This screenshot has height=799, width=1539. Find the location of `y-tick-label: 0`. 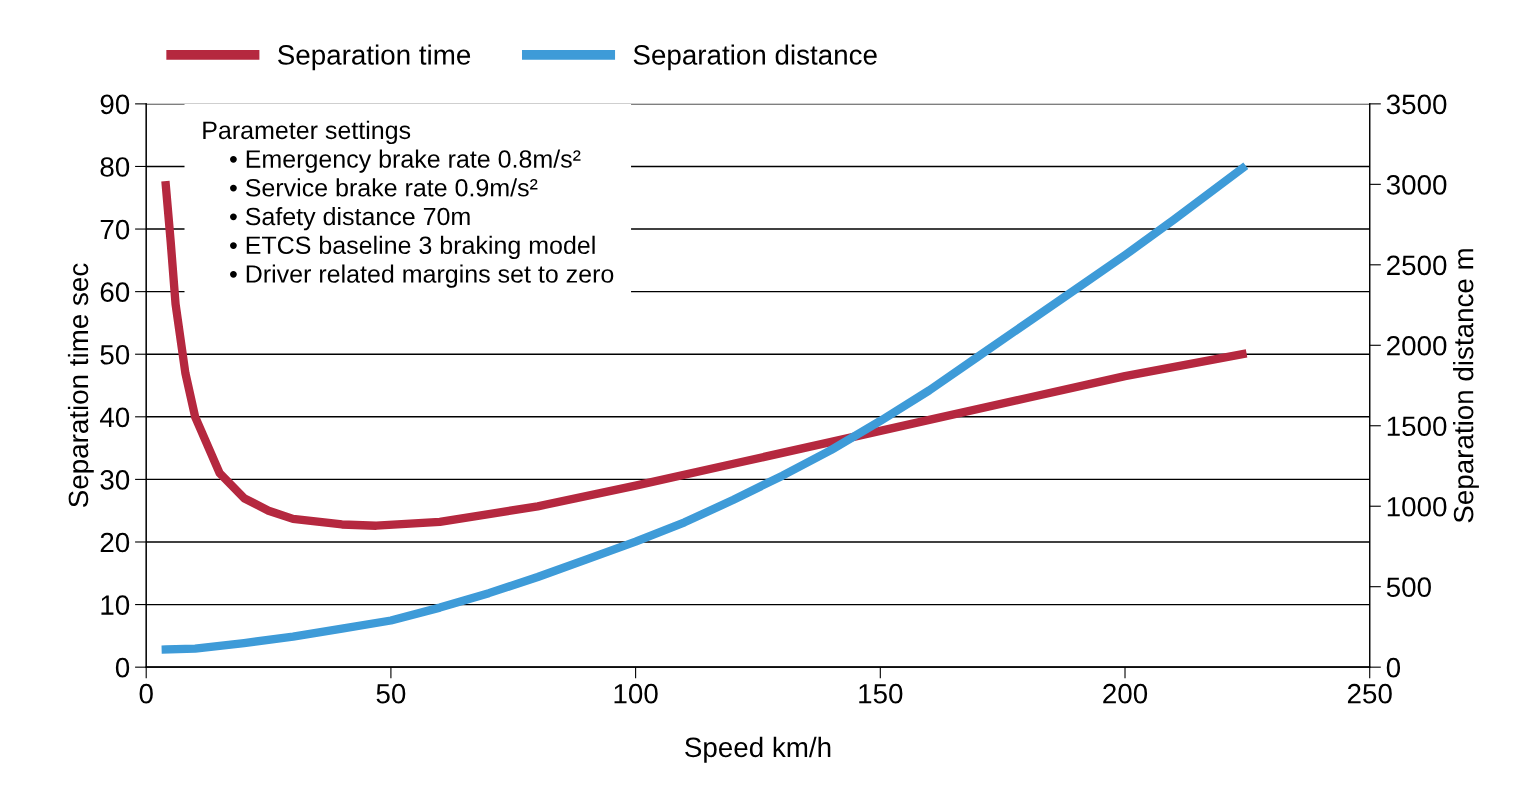

y-tick-label: 0 is located at coordinates (122, 667).